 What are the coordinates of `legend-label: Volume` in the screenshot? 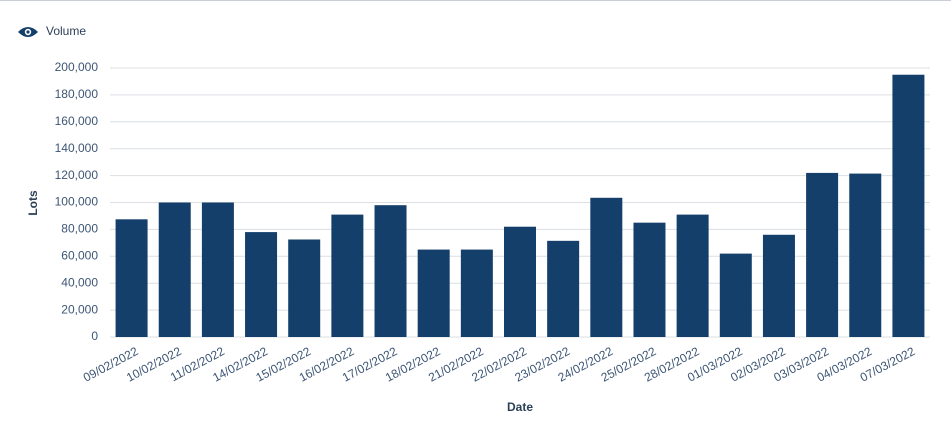 It's located at (66, 31).